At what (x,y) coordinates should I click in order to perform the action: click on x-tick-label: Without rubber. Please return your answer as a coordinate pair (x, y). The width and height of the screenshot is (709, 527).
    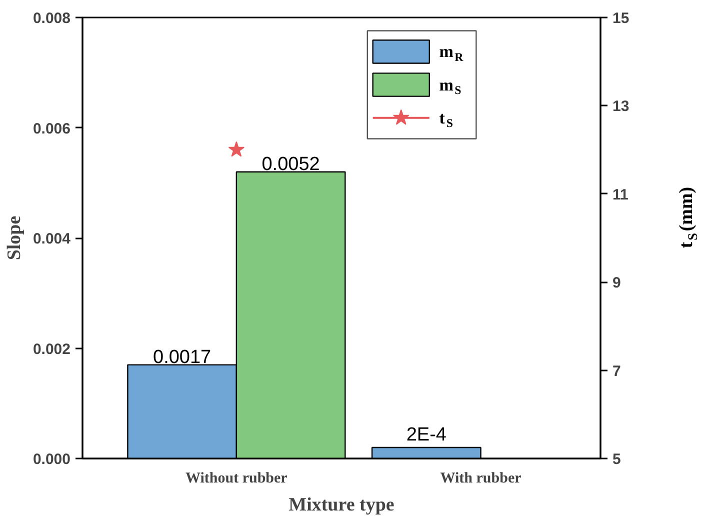
    Looking at the image, I should click on (237, 478).